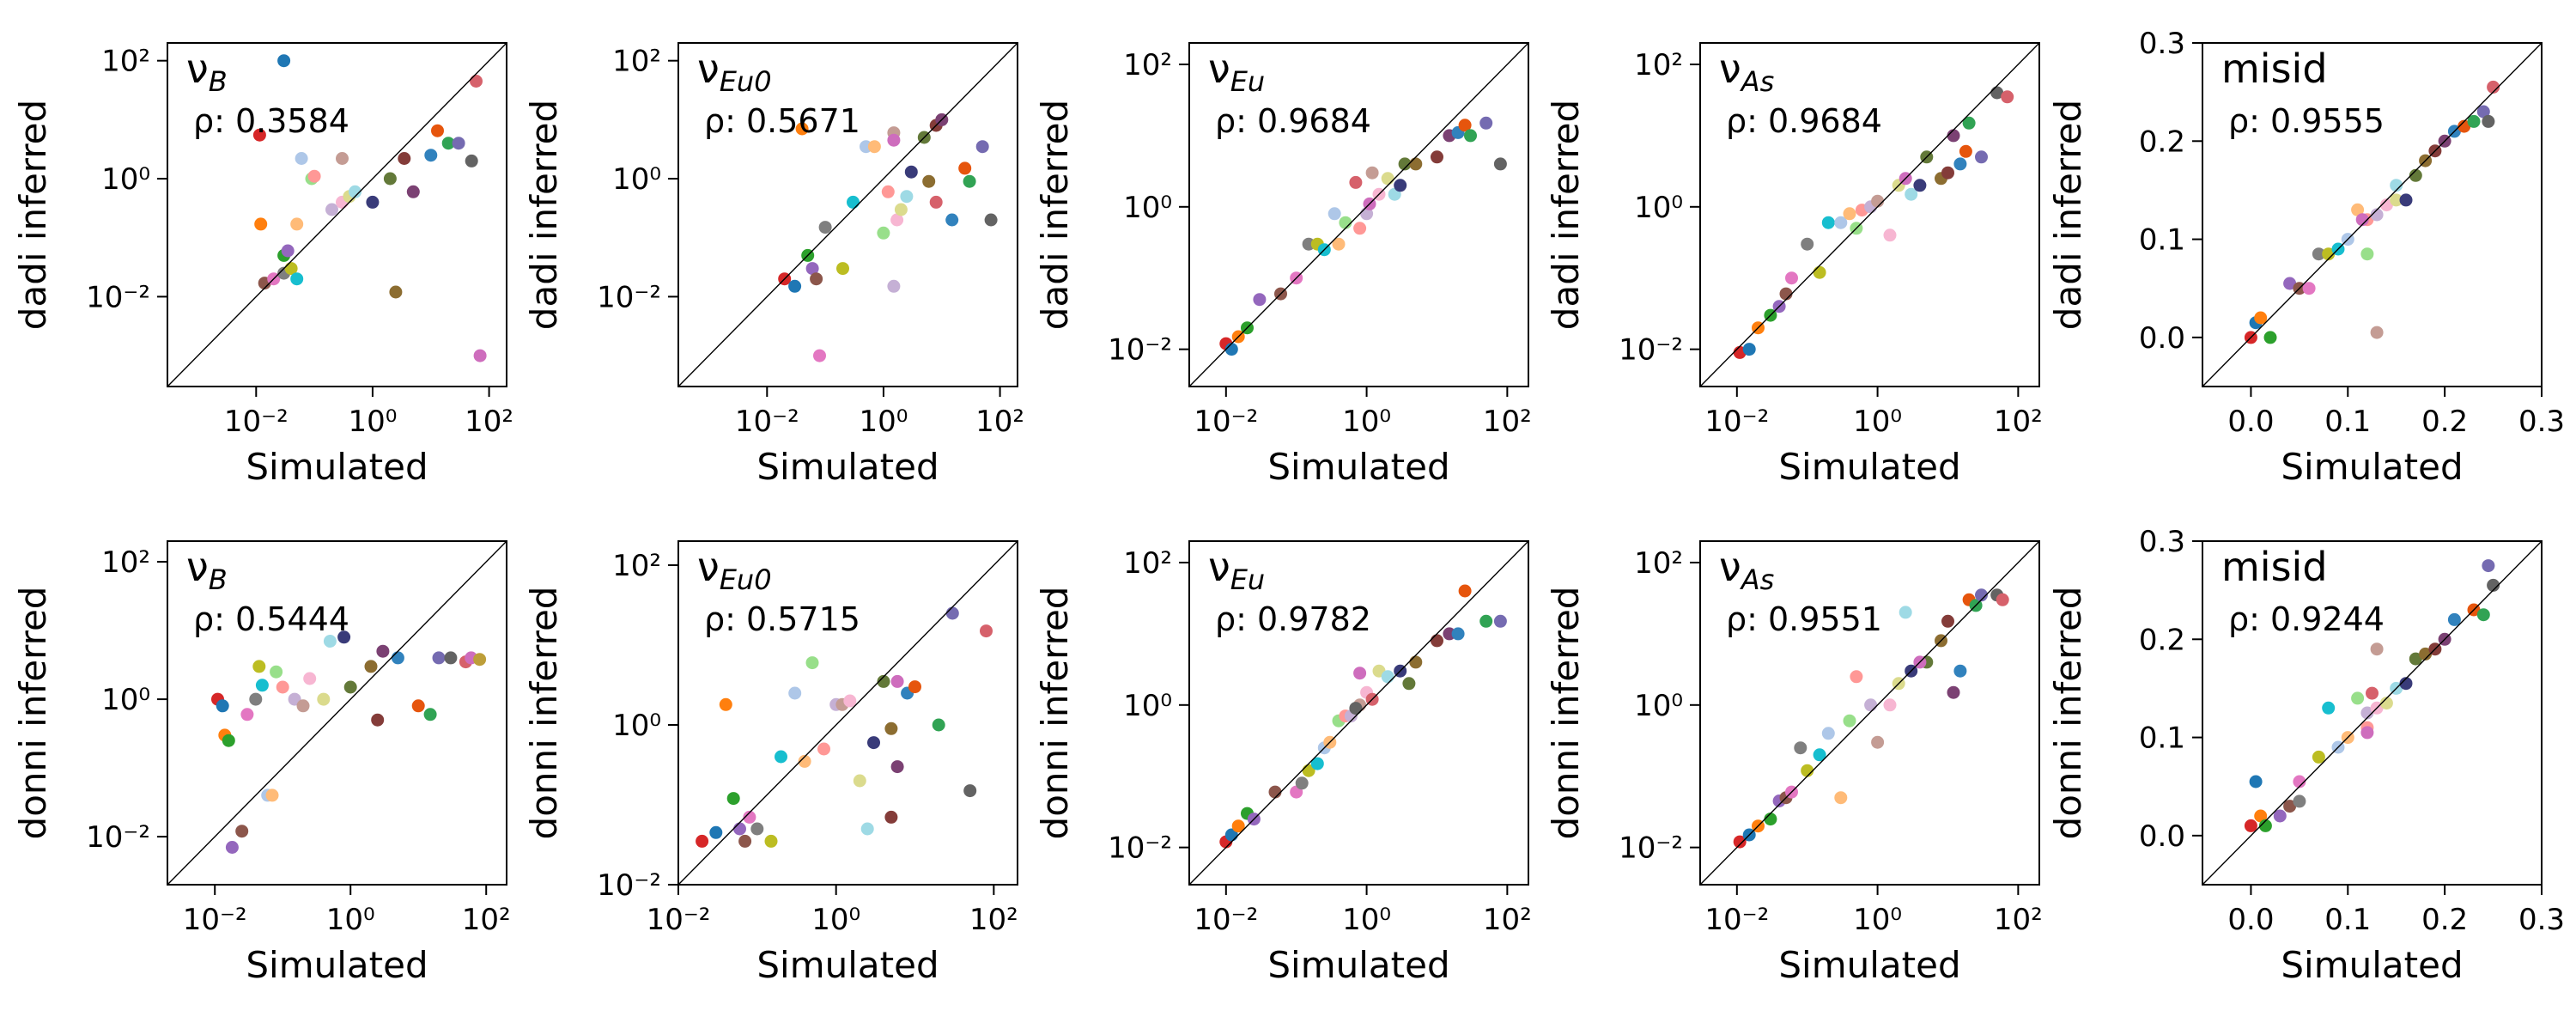 This screenshot has width=2576, height=1035. What do you see at coordinates (271, 619) in the screenshot?
I see `rho-label: ρ: 0.5444` at bounding box center [271, 619].